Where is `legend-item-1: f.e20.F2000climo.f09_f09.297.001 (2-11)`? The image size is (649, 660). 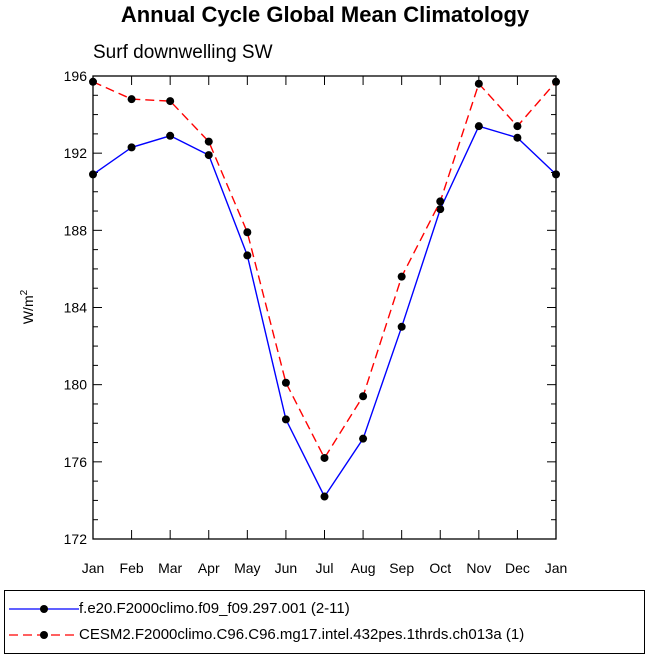
legend-item-1: f.e20.F2000climo.f09_f09.297.001 (2-11) is located at coordinates (324, 609).